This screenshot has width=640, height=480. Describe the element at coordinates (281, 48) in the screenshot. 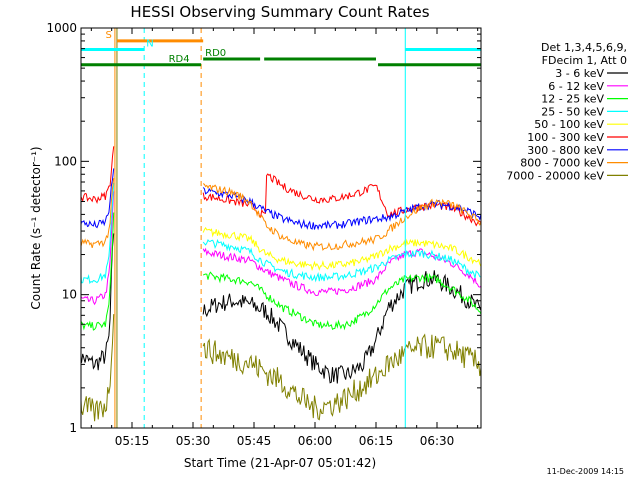

I see `annotation-layer: S N RD0 RD4` at that location.